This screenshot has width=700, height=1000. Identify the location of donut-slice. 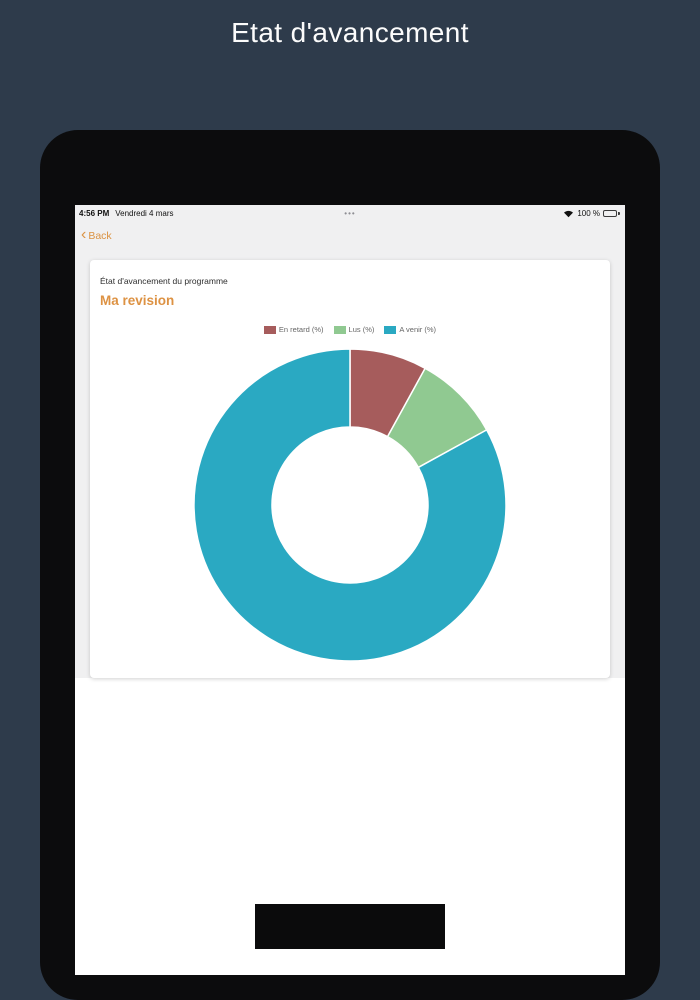
(350, 505).